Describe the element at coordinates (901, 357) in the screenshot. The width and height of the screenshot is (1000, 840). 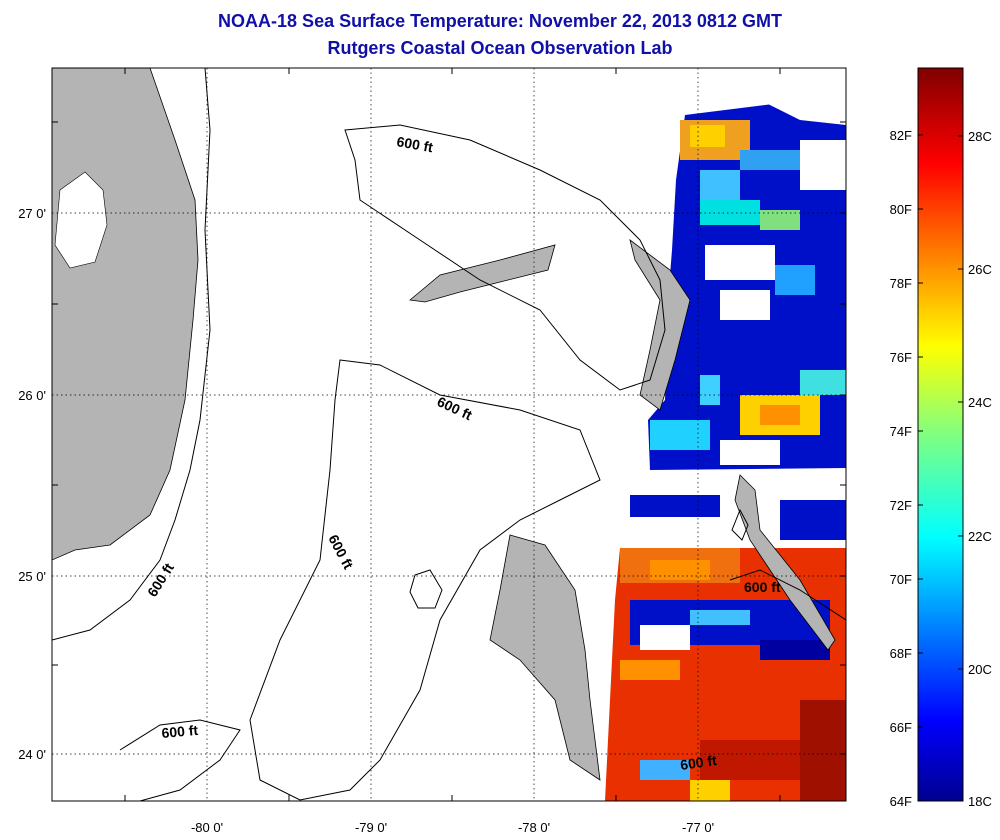
I see `colorbar-f-label: 76F` at that location.